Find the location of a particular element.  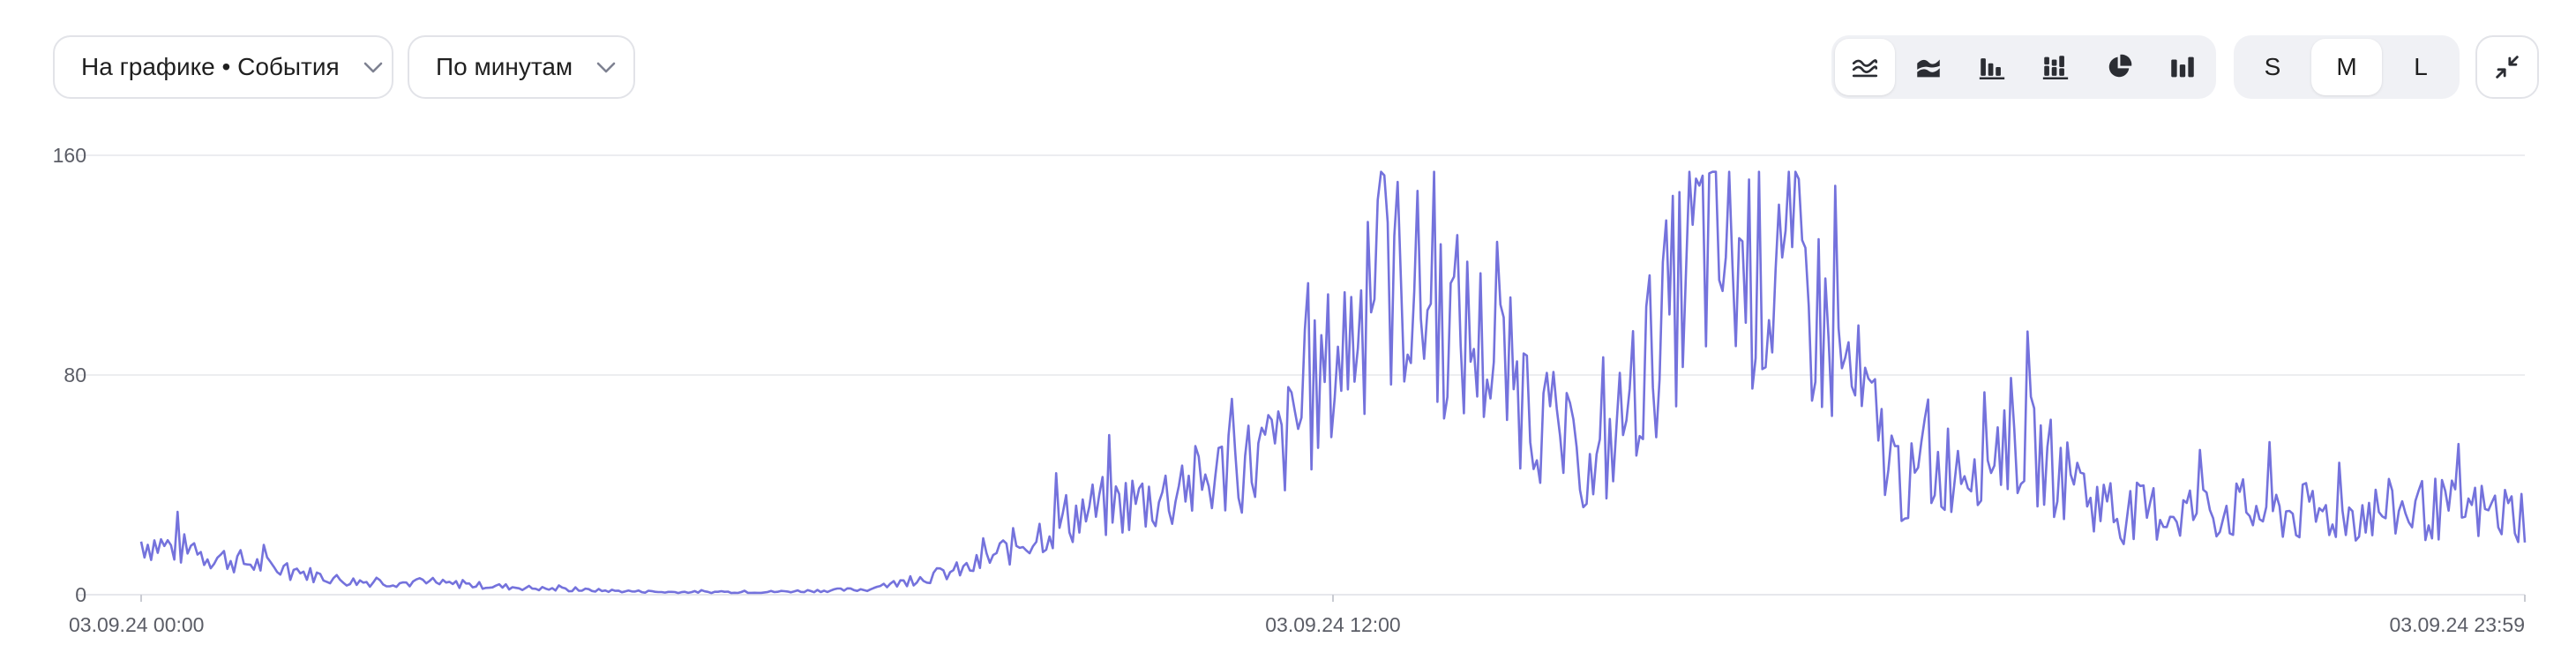

collapse-icon is located at coordinates (2508, 67).